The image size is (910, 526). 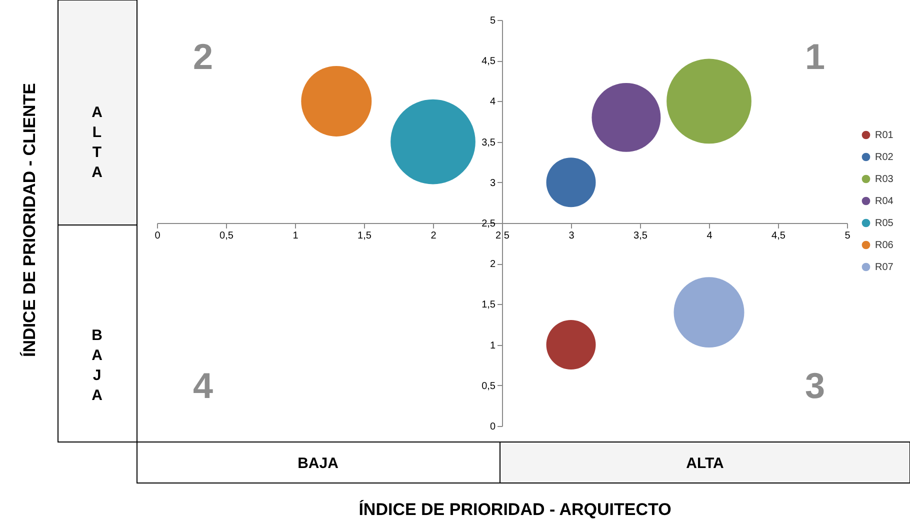 I want to click on x-tick-label: 1, so click(x=295, y=236).